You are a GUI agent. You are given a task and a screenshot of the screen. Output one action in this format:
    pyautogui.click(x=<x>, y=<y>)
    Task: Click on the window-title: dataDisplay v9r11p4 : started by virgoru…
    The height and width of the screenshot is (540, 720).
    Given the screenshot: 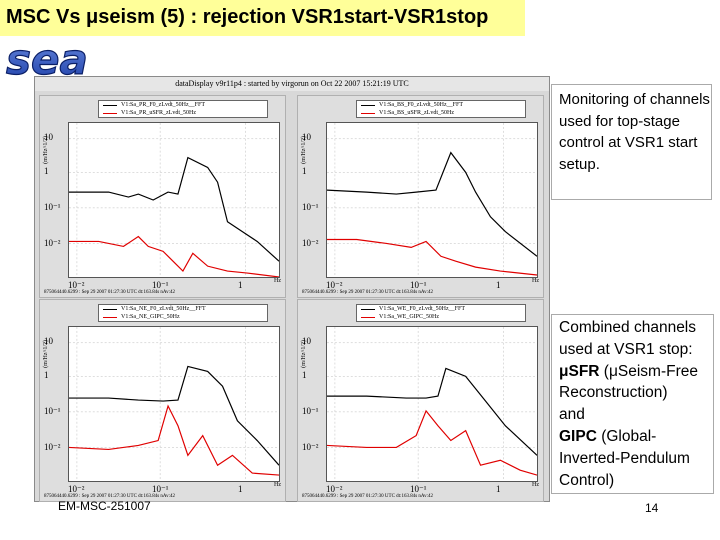 What is the action you would take?
    pyautogui.click(x=292, y=84)
    